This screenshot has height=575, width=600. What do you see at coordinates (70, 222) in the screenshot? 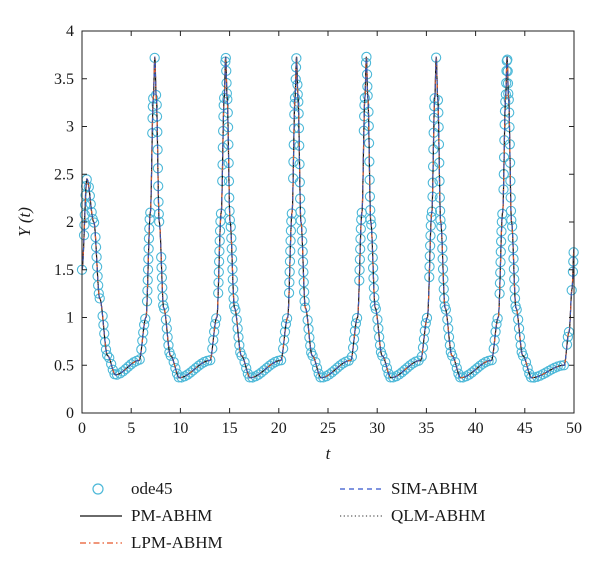
I see `y-tick-label: 2` at bounding box center [70, 222].